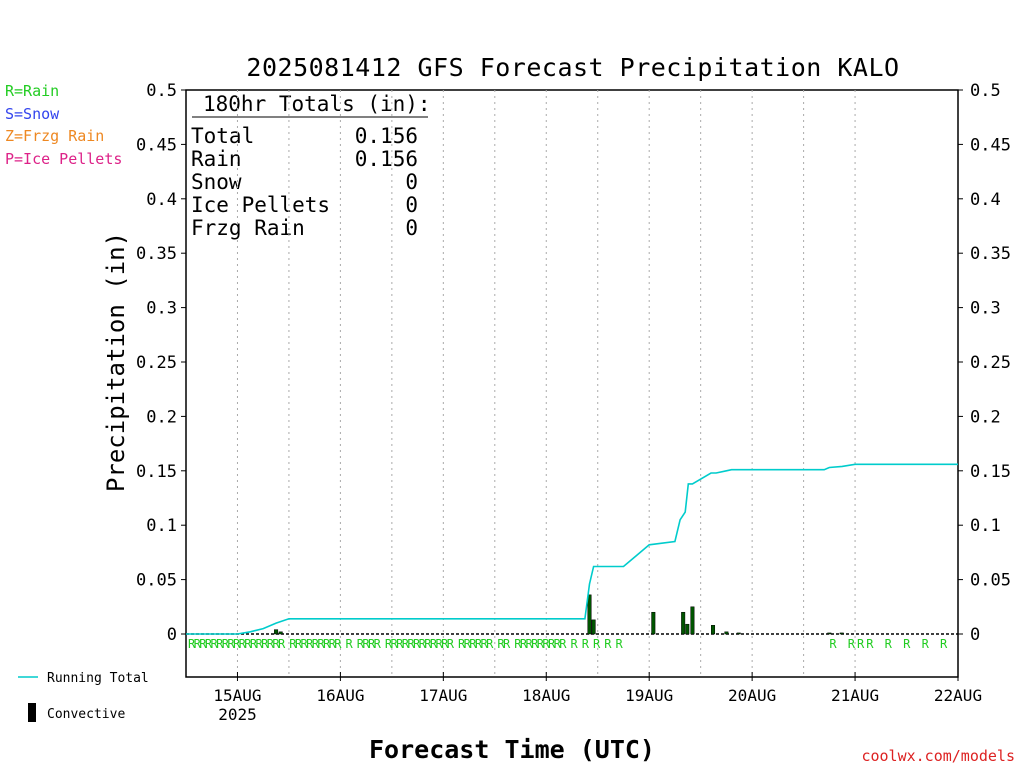 The width and height of the screenshot is (1024, 768). Describe the element at coordinates (938, 756) in the screenshot. I see `source-credit: coolwx.com/models` at that location.